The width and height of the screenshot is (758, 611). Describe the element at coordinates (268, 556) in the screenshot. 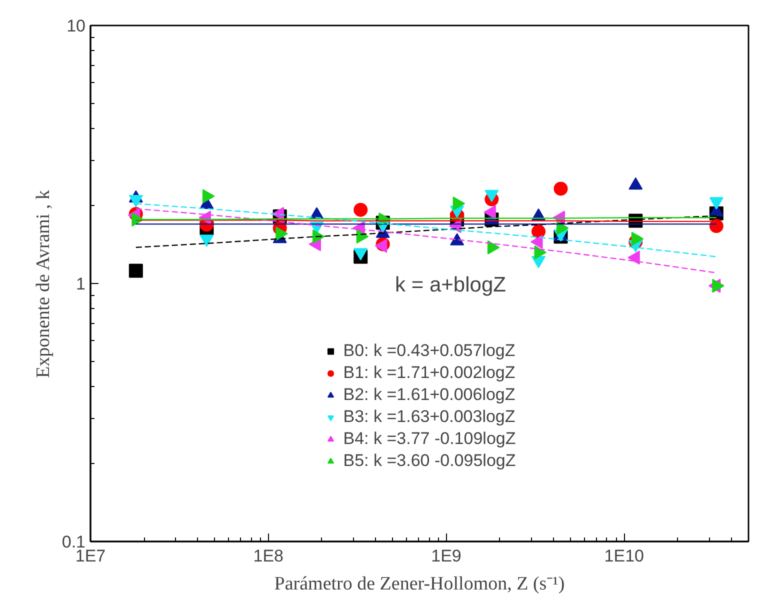

I see `x-tick-label: 1E8` at that location.